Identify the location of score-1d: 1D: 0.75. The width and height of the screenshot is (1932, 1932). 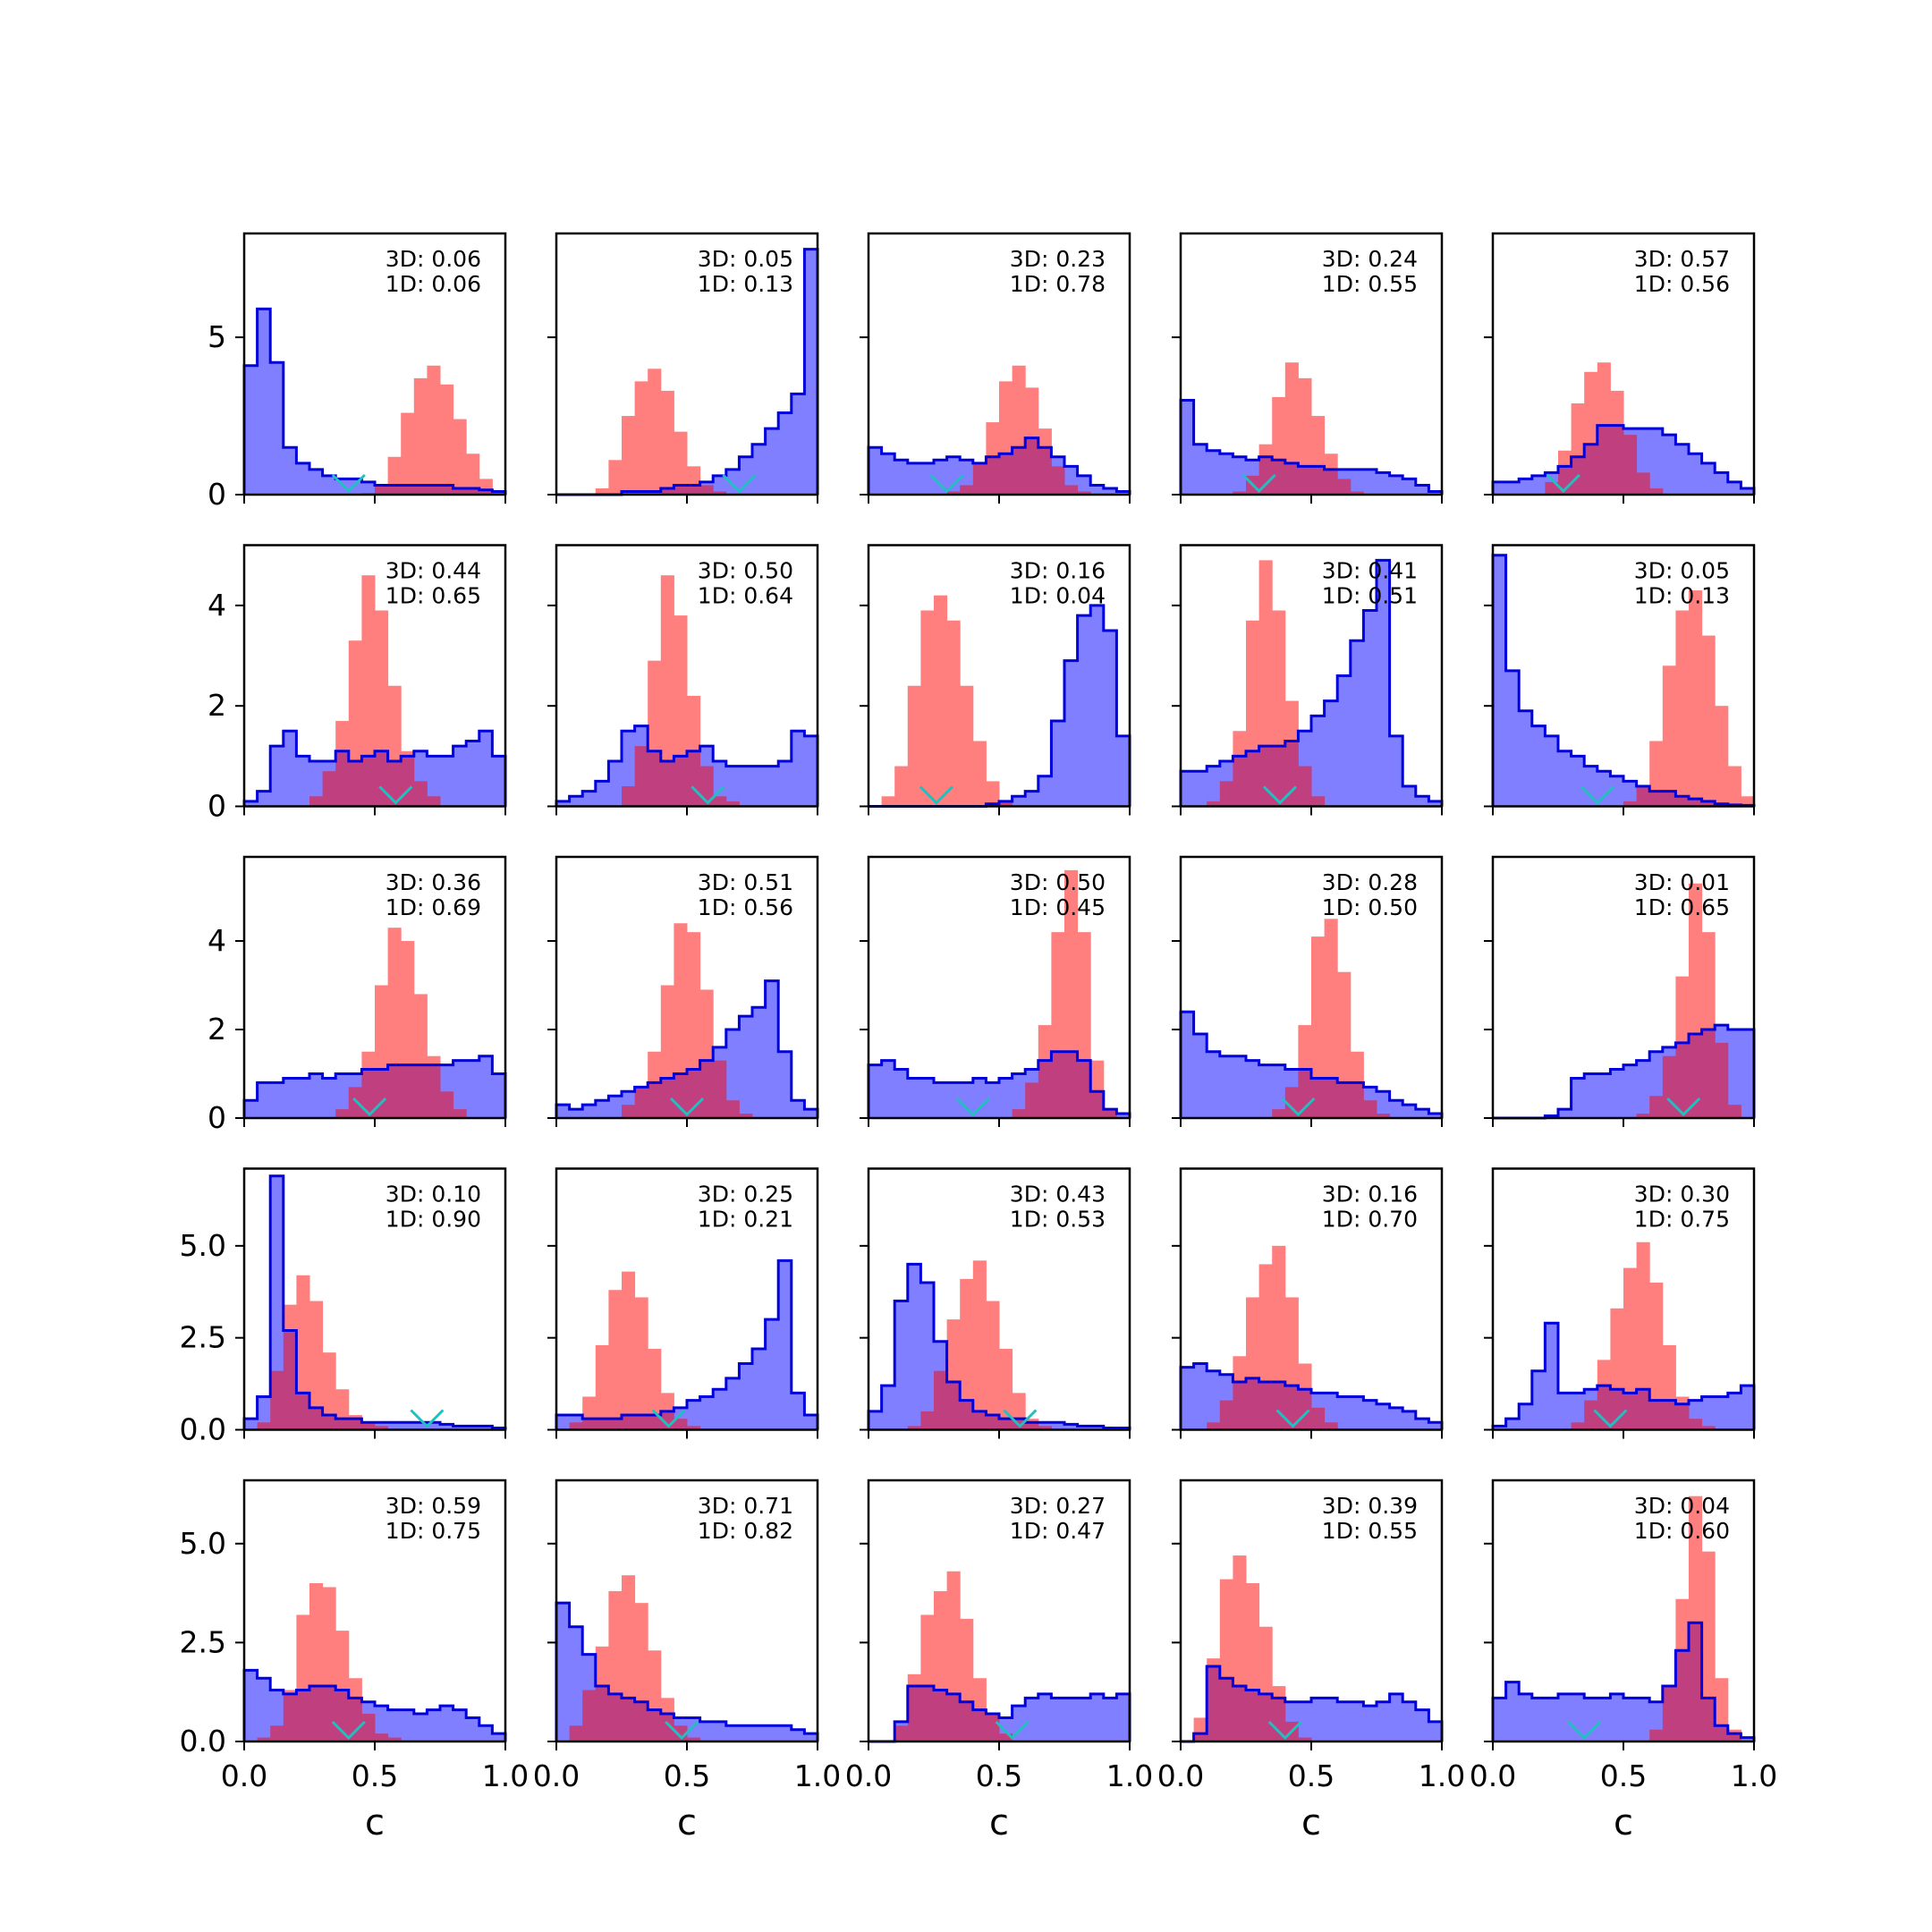
(433, 1531).